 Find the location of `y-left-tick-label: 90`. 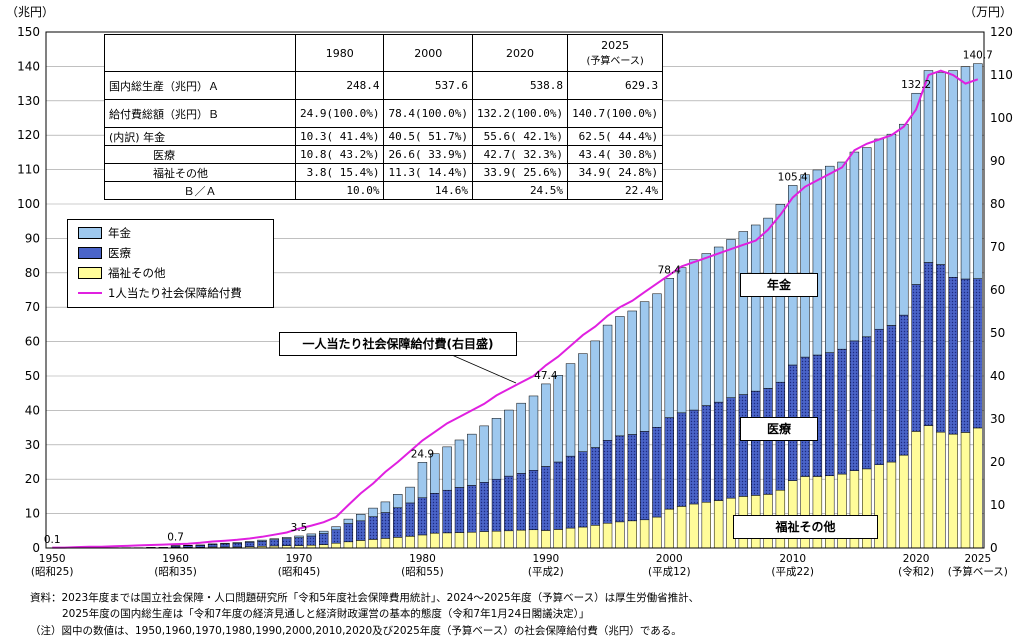

y-left-tick-label: 90 is located at coordinates (32, 238).